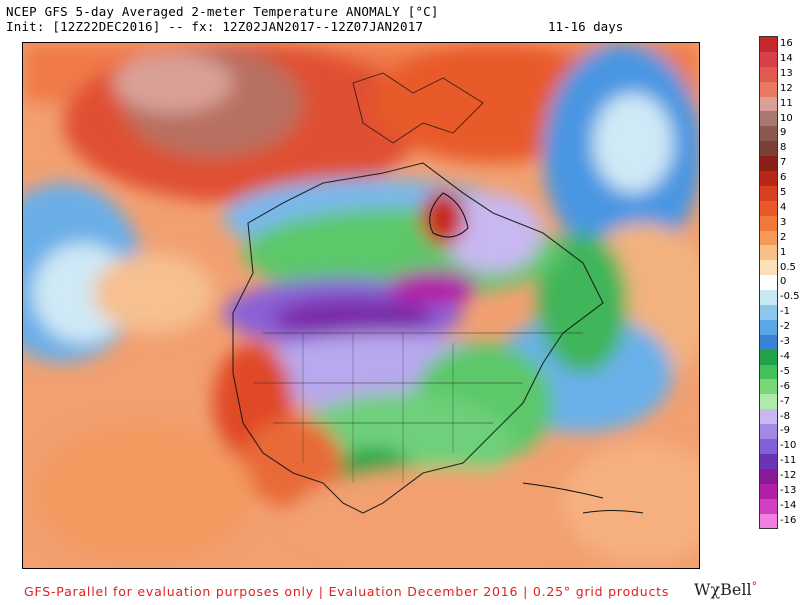  Describe the element at coordinates (783, 252) in the screenshot. I see `legend-label: 1` at that location.